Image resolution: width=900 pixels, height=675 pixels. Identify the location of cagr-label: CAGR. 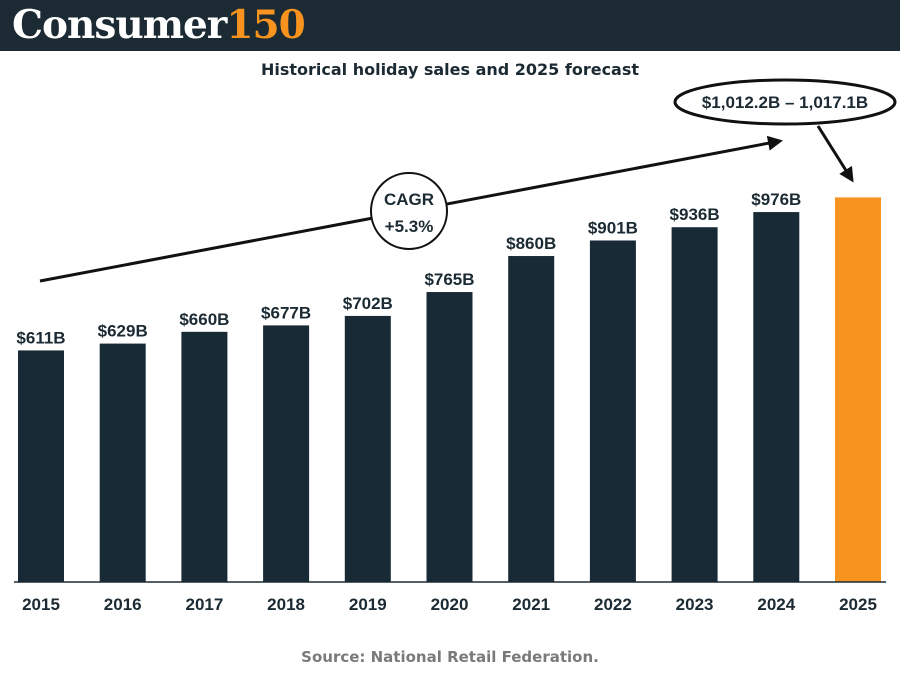
(409, 199).